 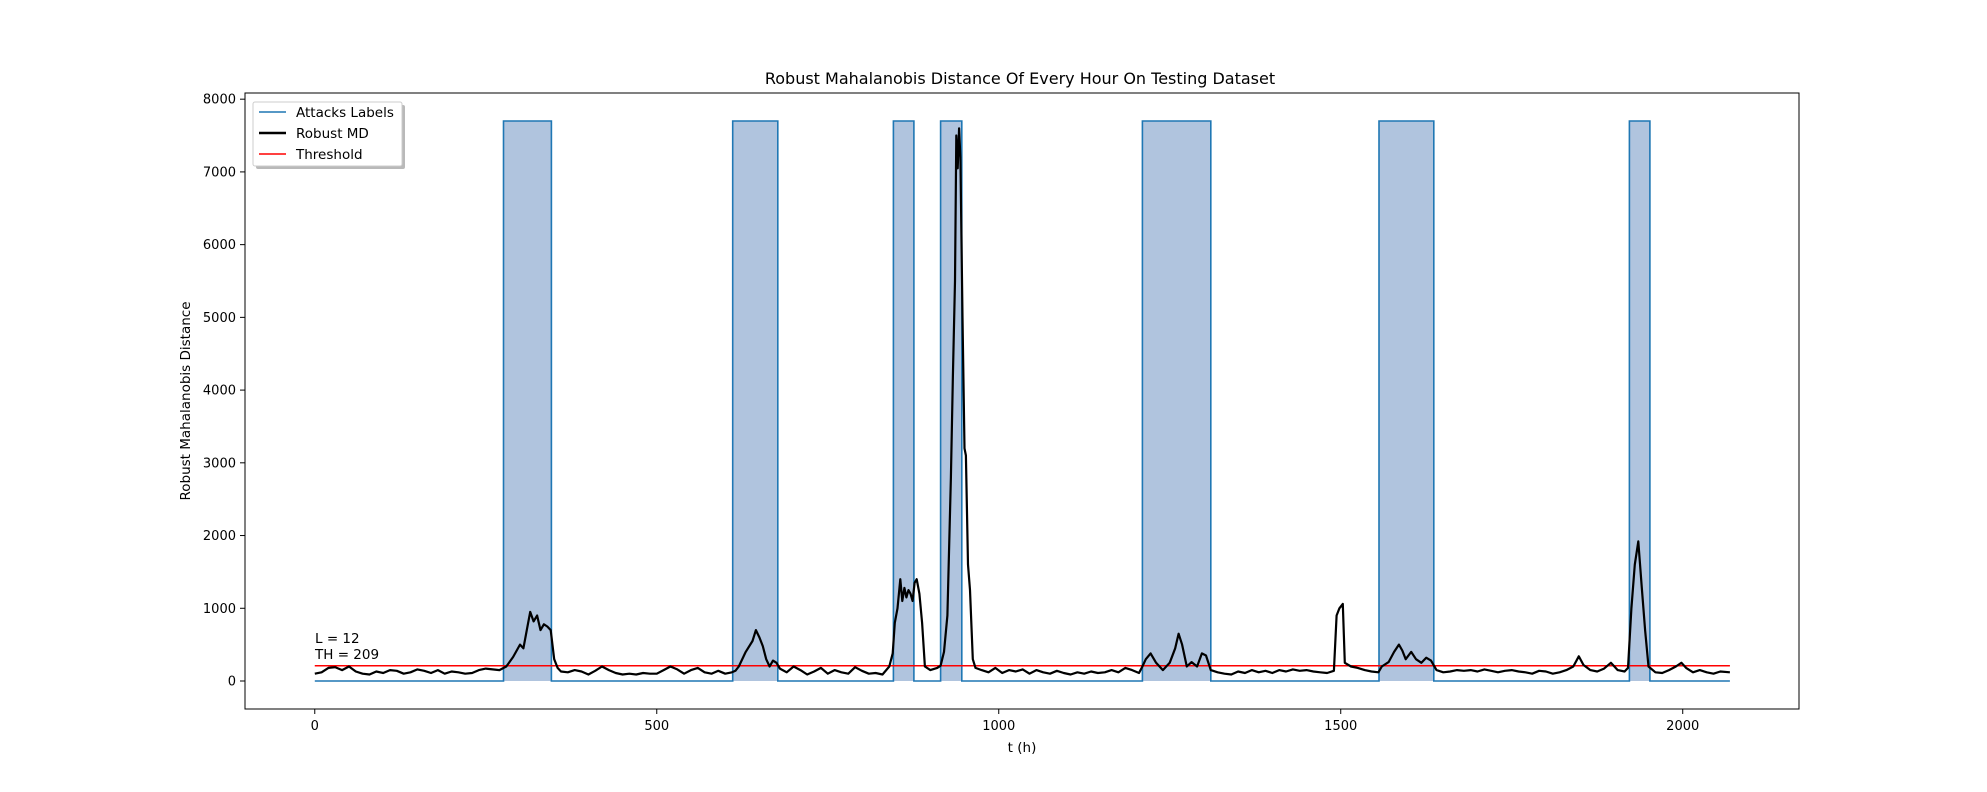 I want to click on x-axis-title: t (h), so click(x=1022, y=748).